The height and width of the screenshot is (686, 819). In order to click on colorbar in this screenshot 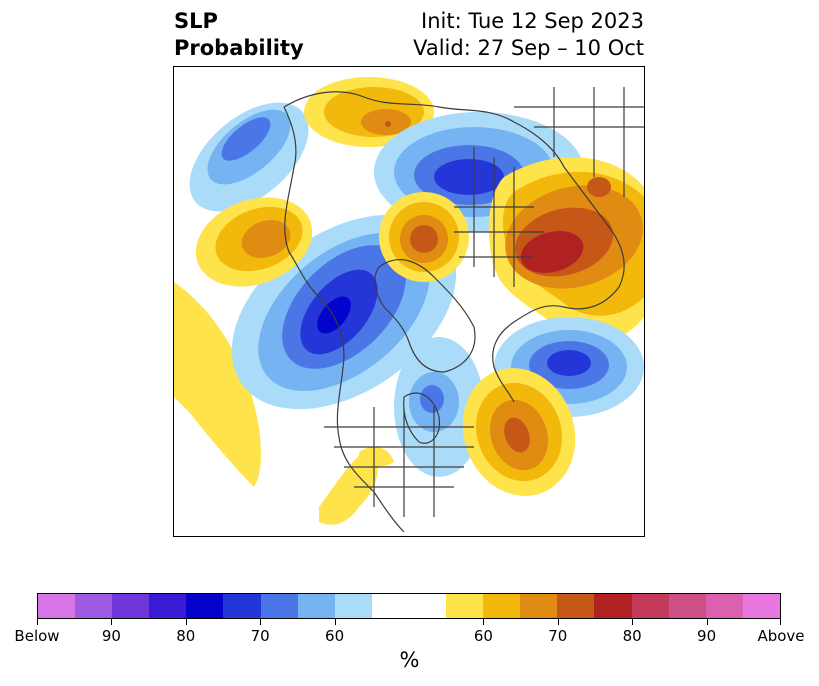, I will do `click(409, 606)`.